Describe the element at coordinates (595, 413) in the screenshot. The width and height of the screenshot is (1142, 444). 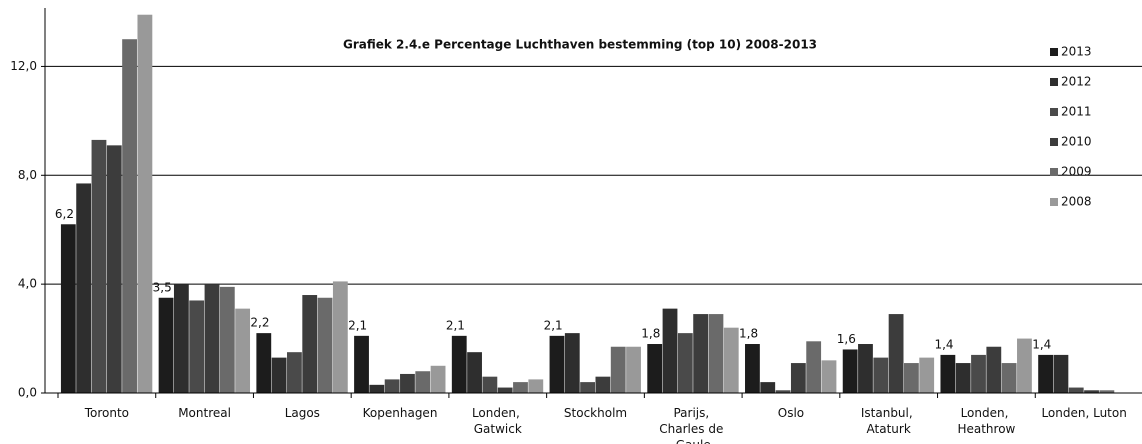
I see `x-tick-label: Stockholm` at that location.